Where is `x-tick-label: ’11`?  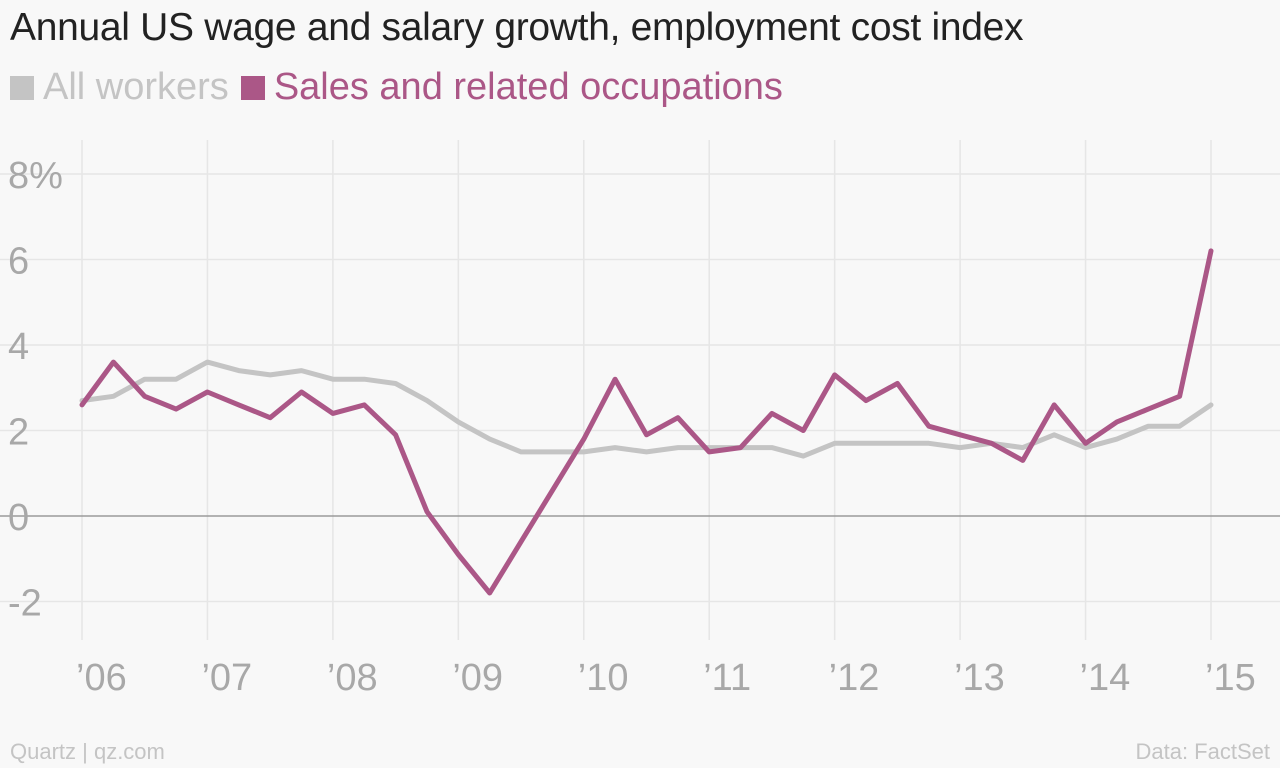 x-tick-label: ’11 is located at coordinates (727, 678).